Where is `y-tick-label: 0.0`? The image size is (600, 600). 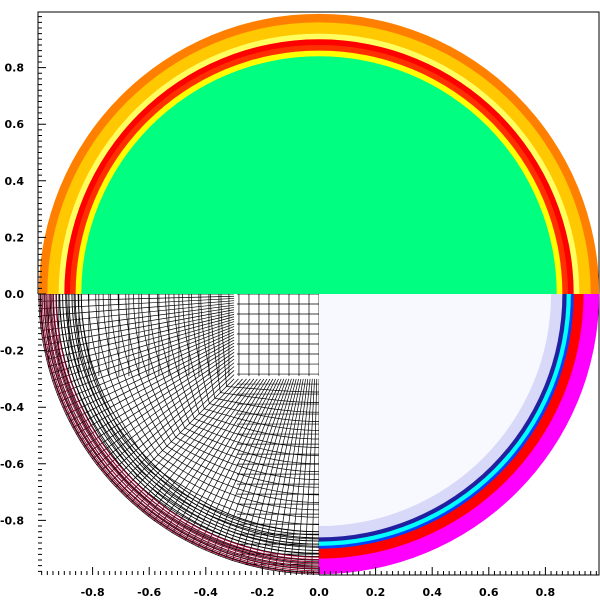
y-tick-label: 0.0 is located at coordinates (15, 294).